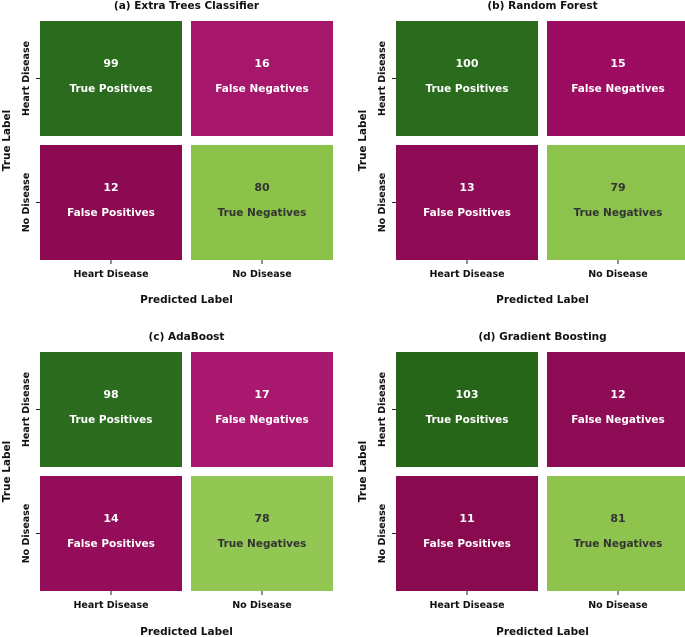 The width and height of the screenshot is (685, 637). I want to click on cell-count: 80, so click(262, 187).